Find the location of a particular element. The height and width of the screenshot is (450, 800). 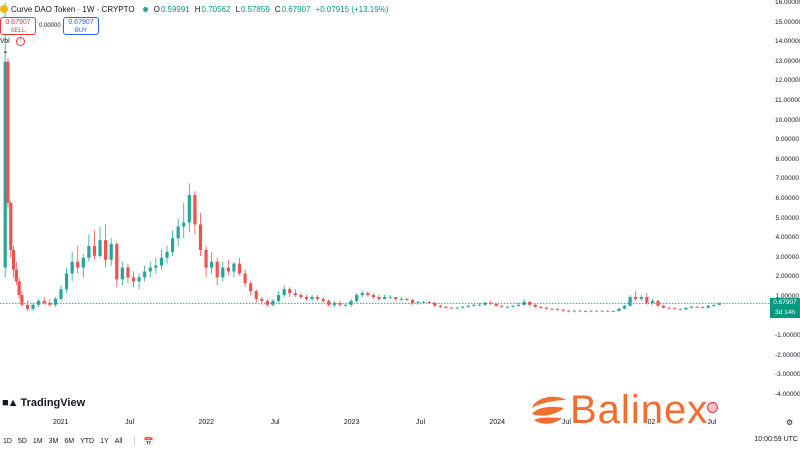

alert-bell-icon is located at coordinates (712, 407).